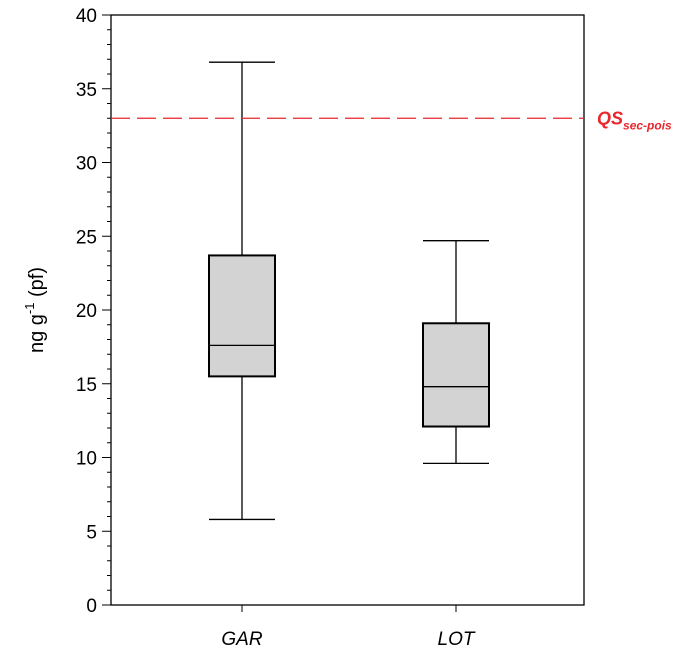 This screenshot has height=655, width=680. I want to click on y-axis-title: ng g-1 (pf), so click(35, 310).